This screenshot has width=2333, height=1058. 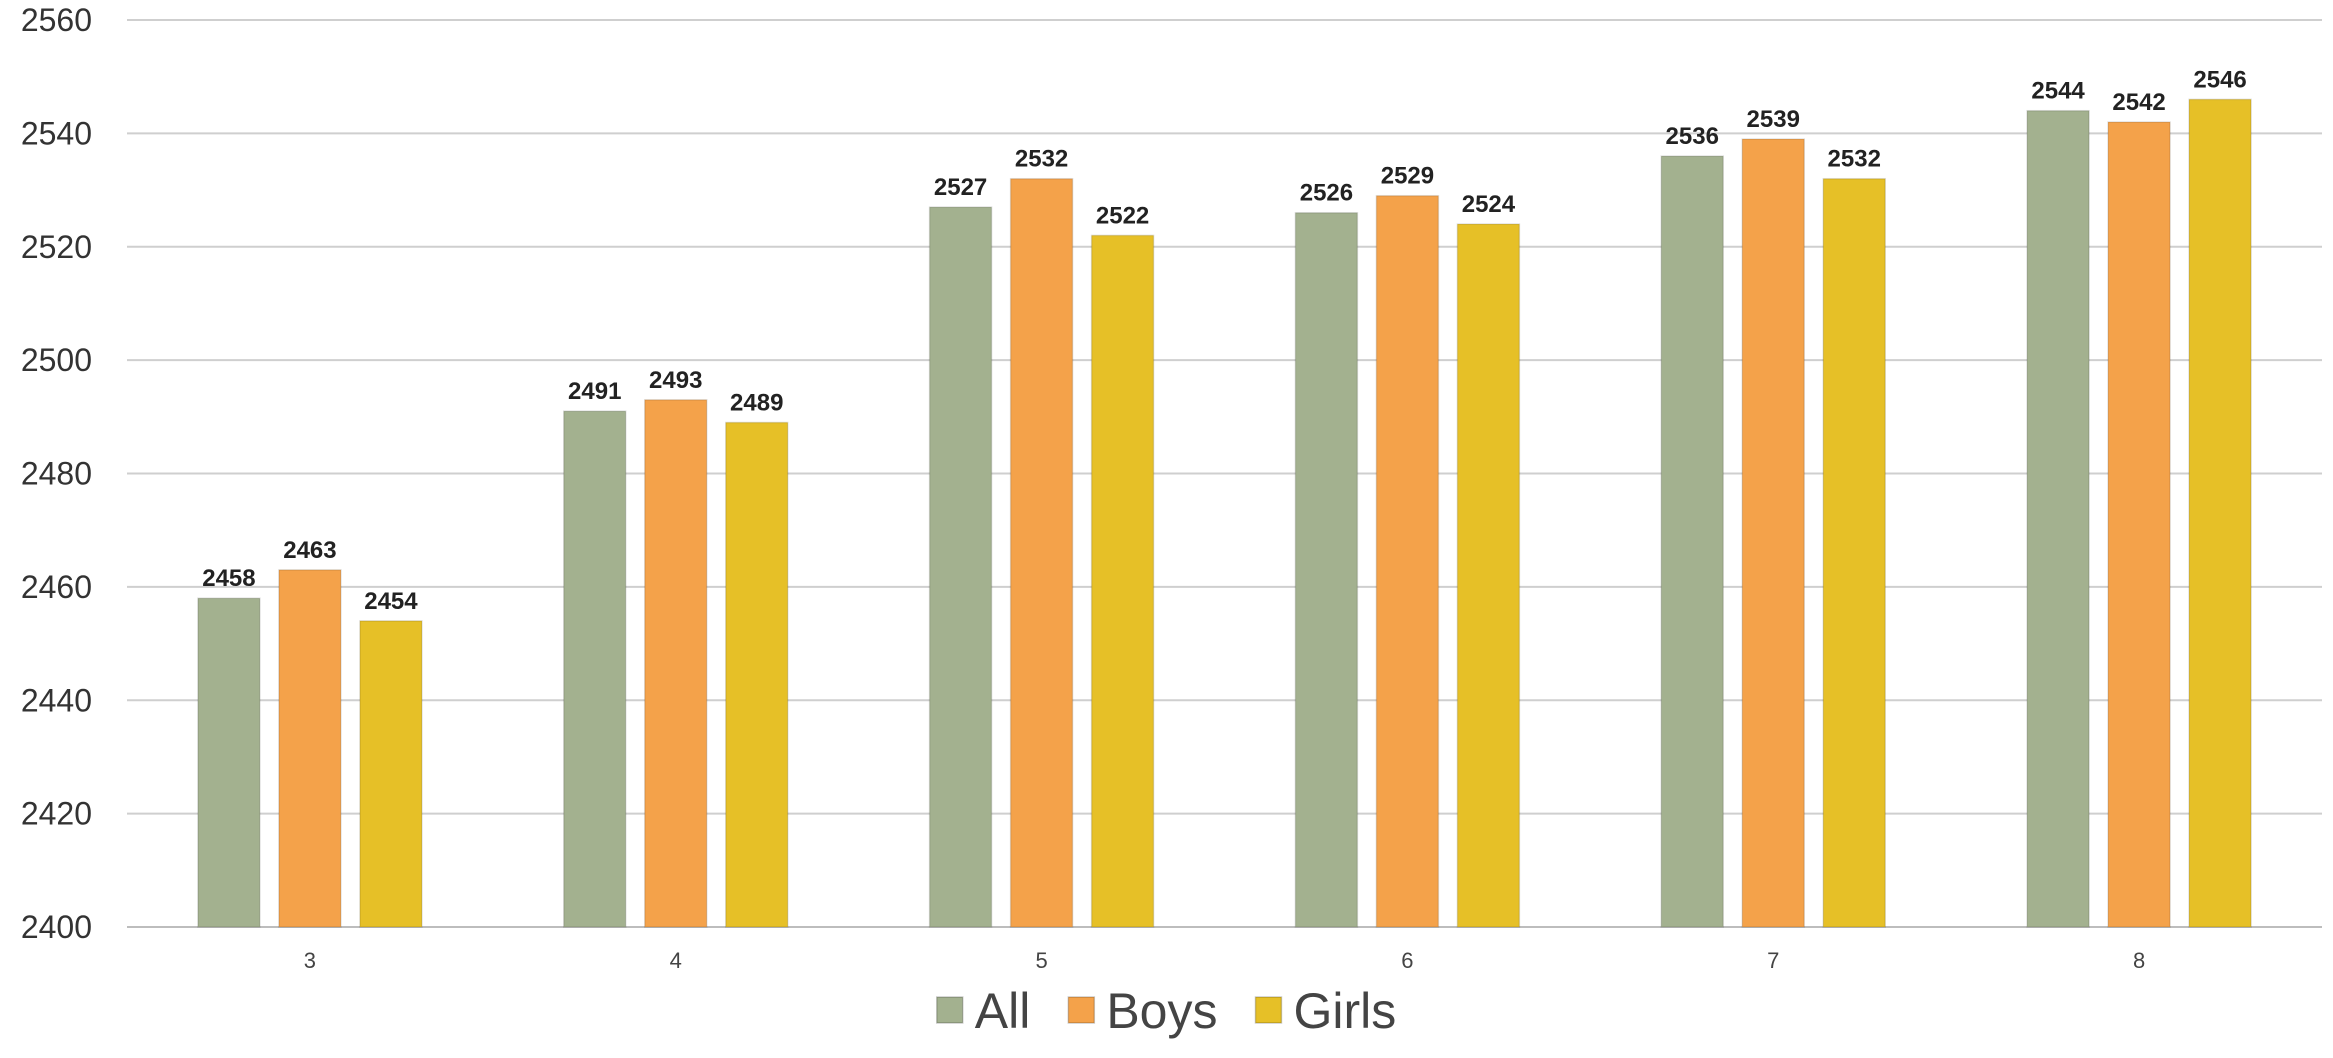 What do you see at coordinates (675, 380) in the screenshot?
I see `data-label: 2493` at bounding box center [675, 380].